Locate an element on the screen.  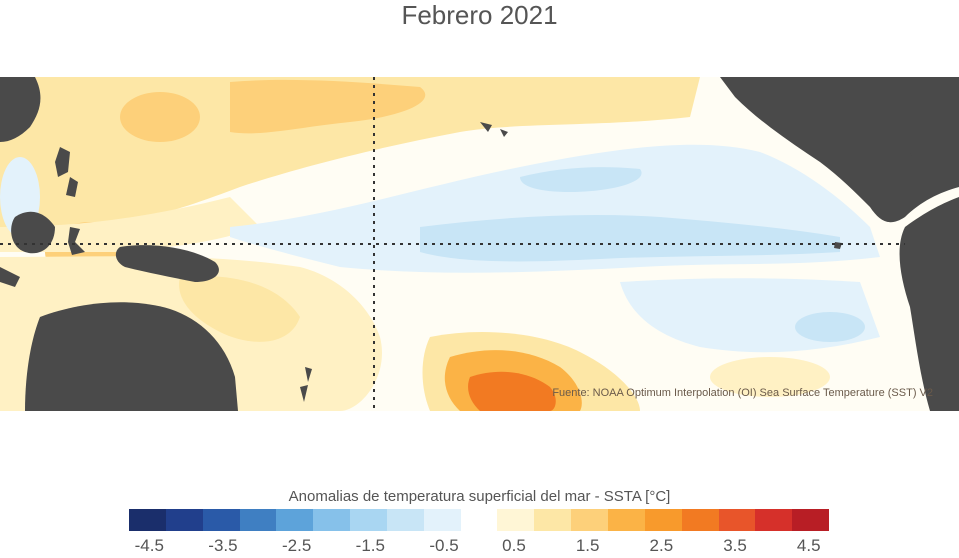
colorbar-tick-label: -3.5 is located at coordinates (223, 545).